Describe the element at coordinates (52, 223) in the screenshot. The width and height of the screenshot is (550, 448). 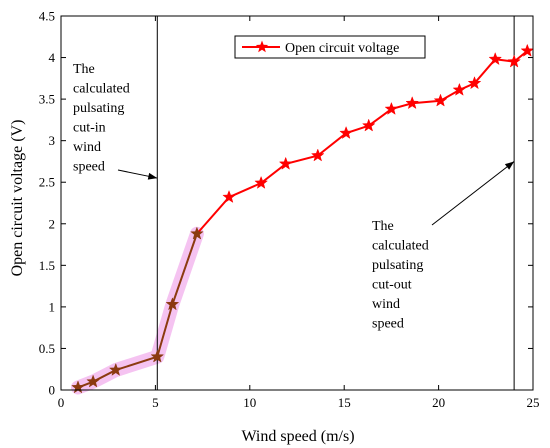
I see `y-tick-label: 2` at that location.